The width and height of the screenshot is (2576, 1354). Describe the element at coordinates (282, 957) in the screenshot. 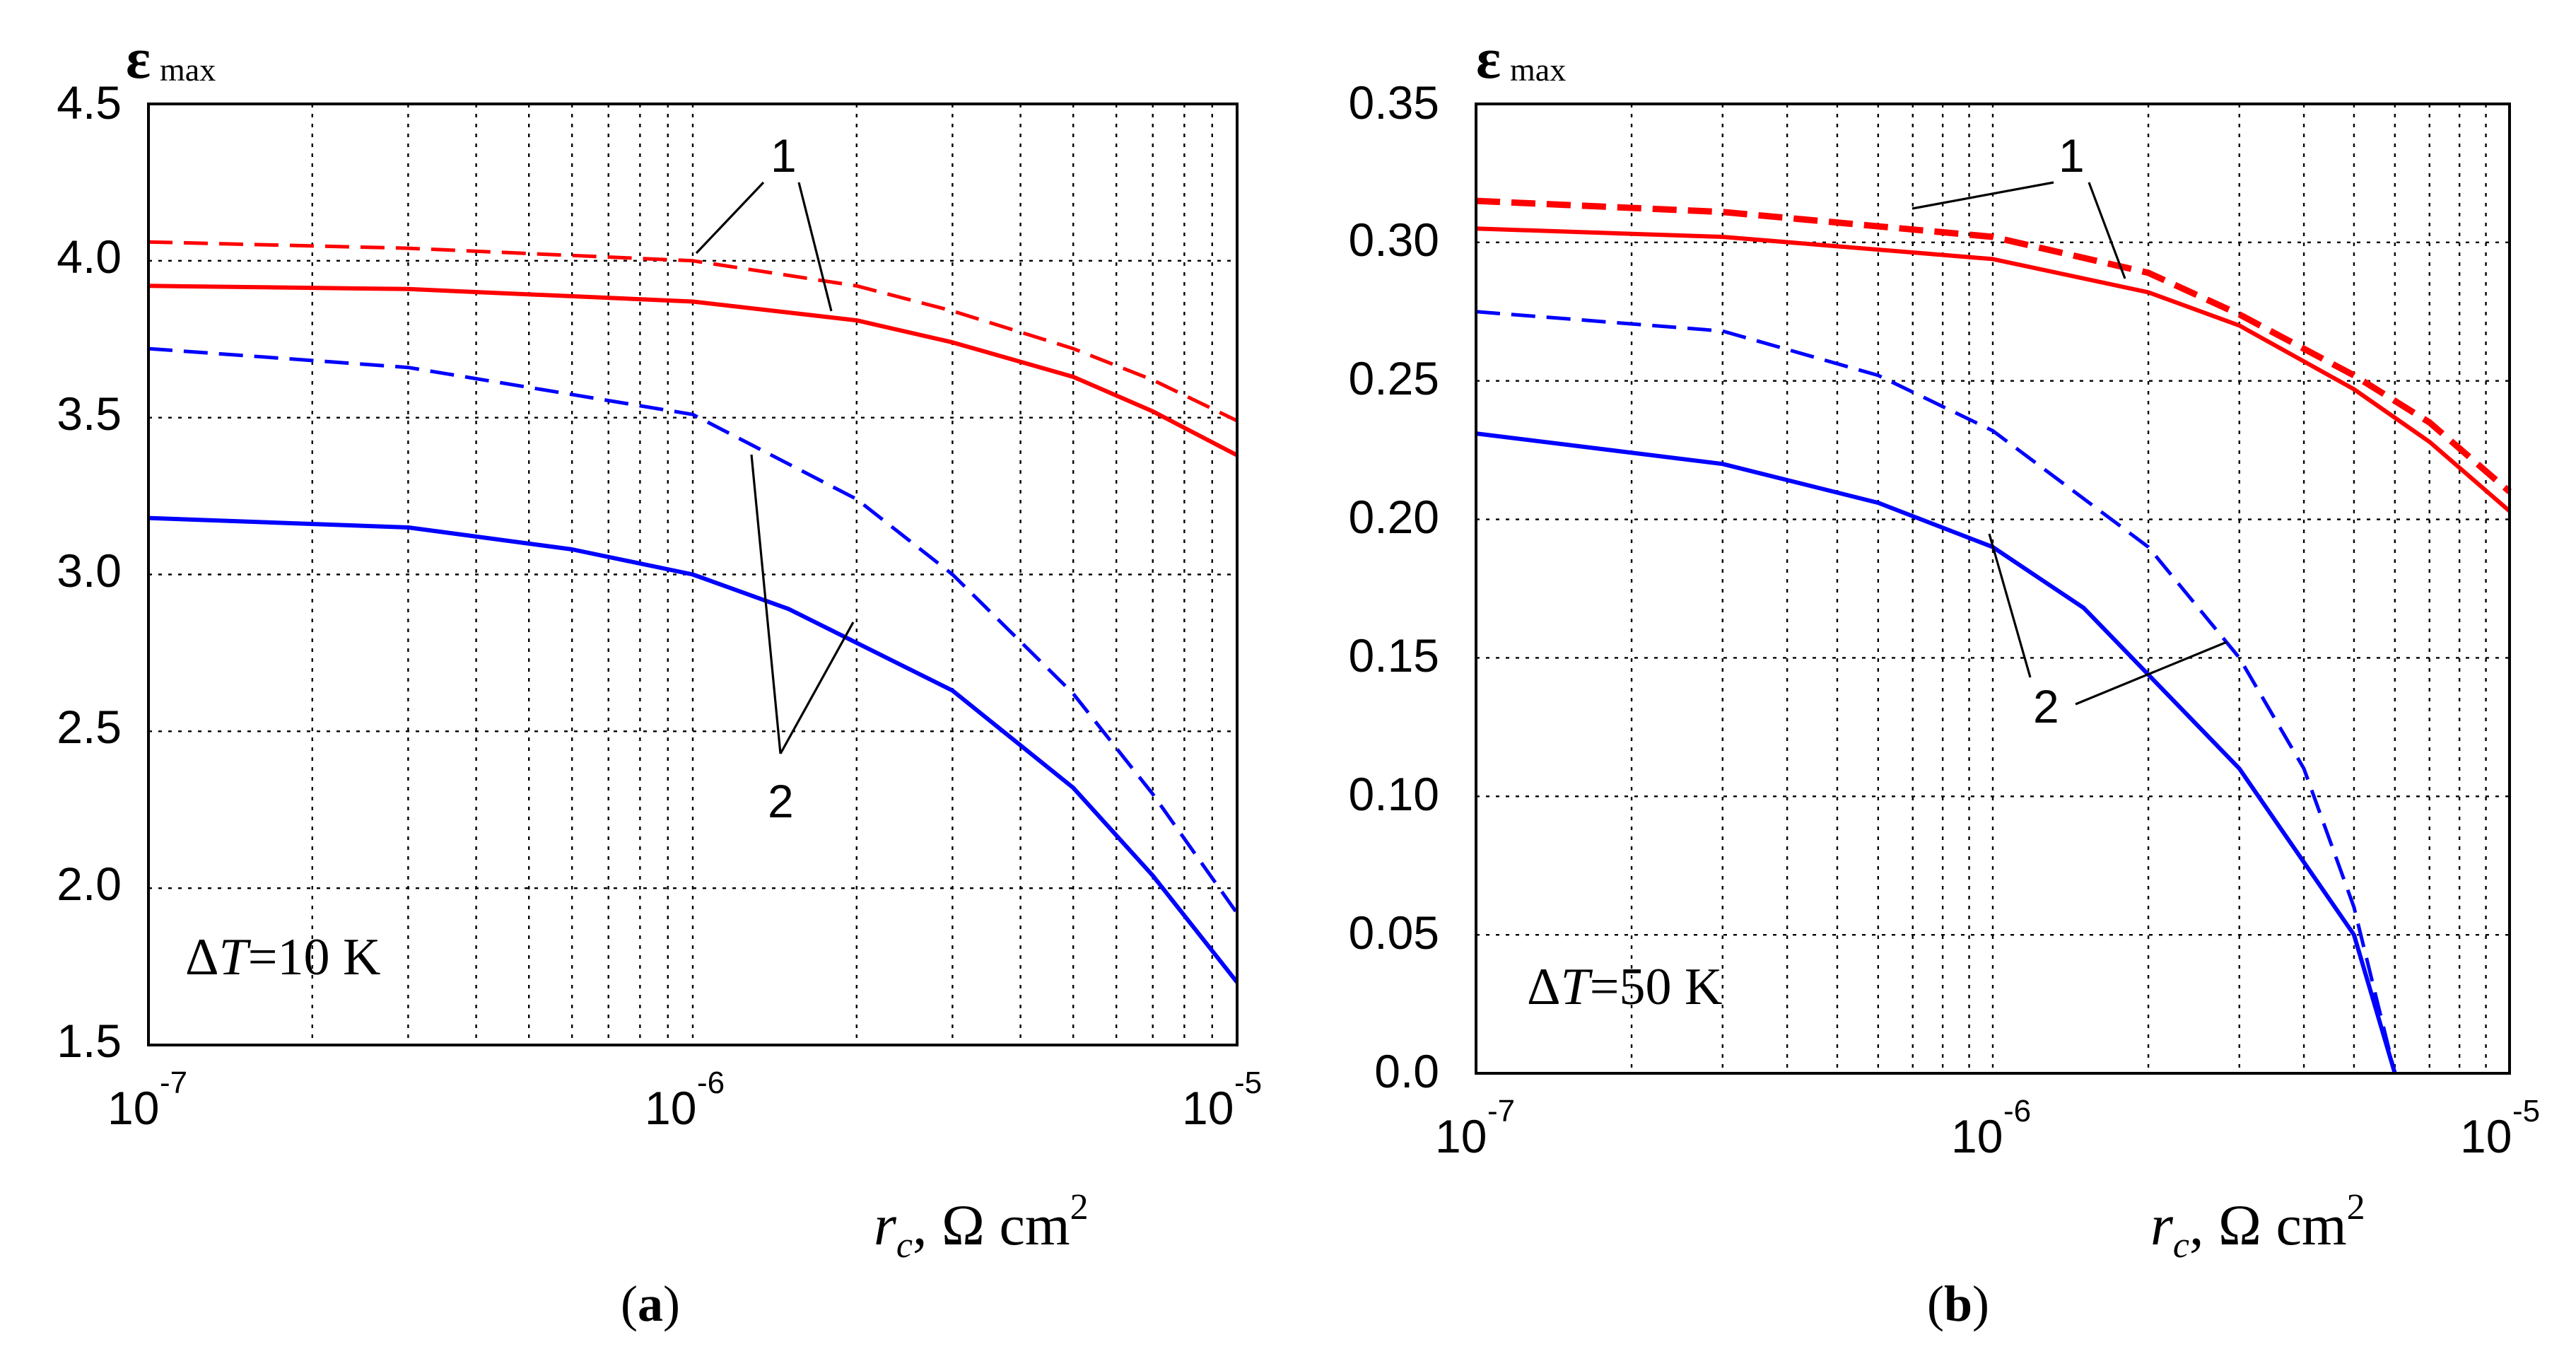

I see `delta-t-annotation: ΔT=10 K` at that location.